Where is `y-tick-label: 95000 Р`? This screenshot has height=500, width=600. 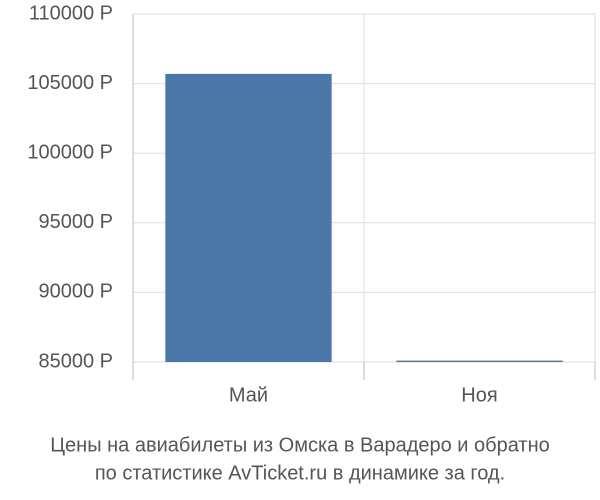
y-tick-label: 95000 Р is located at coordinates (75, 222).